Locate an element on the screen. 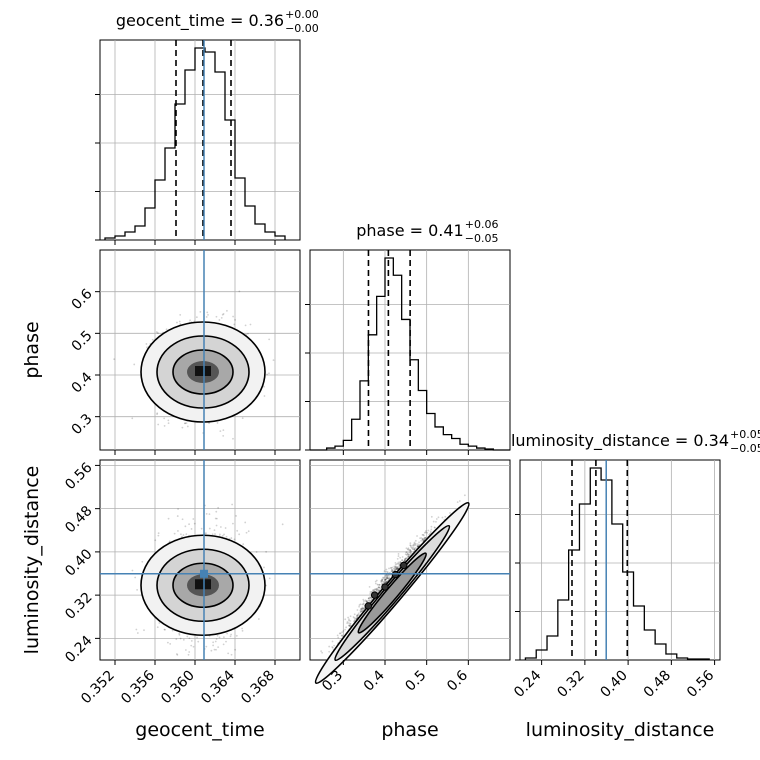 This screenshot has width=760, height=760. y-tick-label: 0.40 is located at coordinates (78, 562).